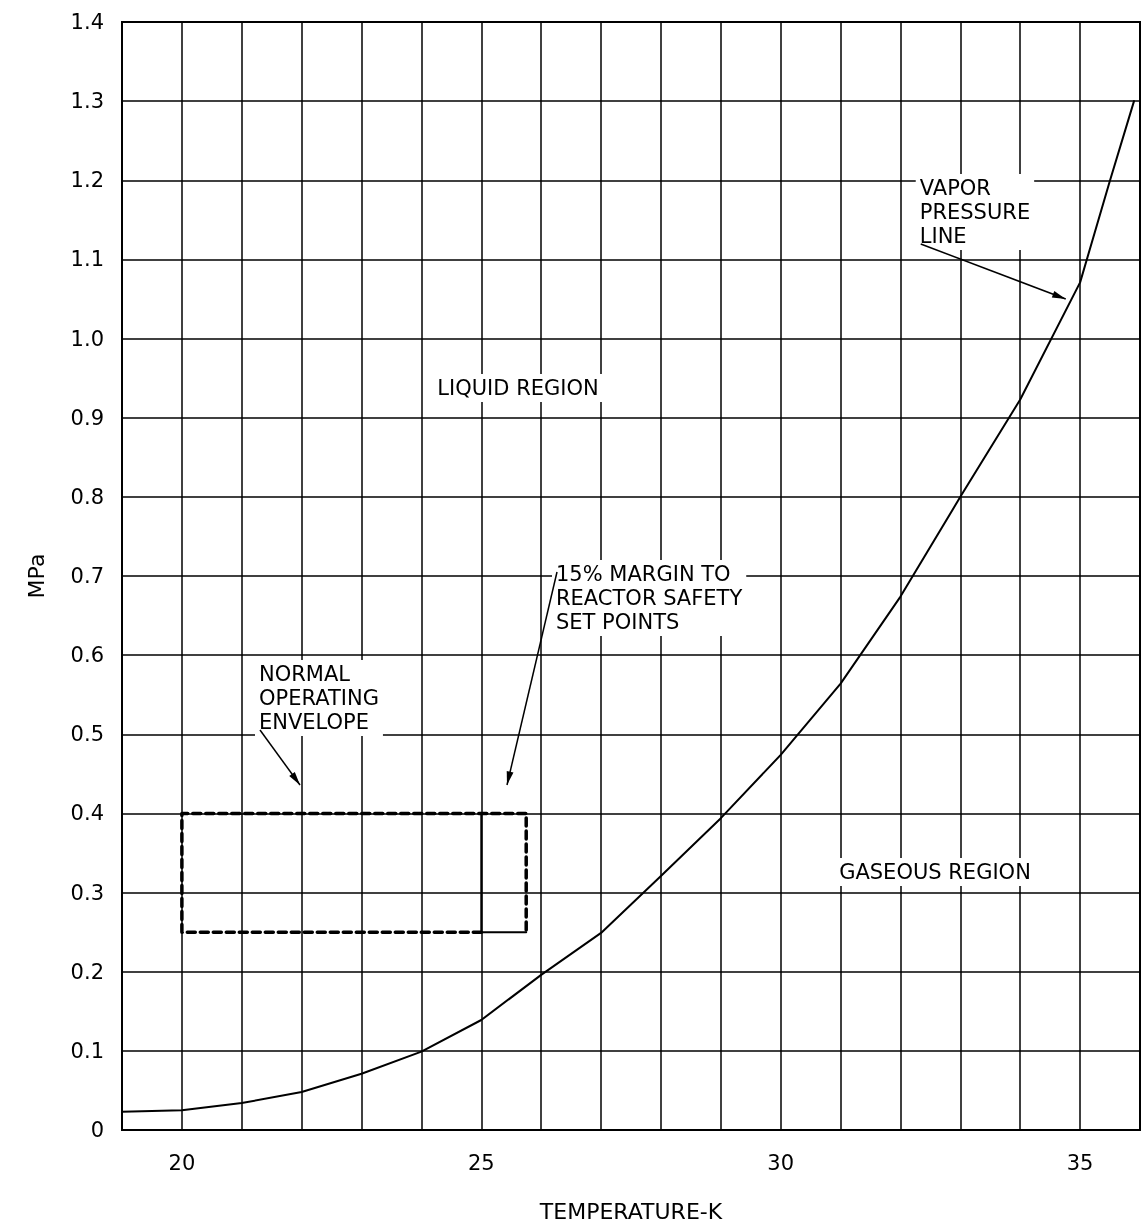  What do you see at coordinates (1080, 1162) in the screenshot?
I see `x-tick-label: 35` at bounding box center [1080, 1162].